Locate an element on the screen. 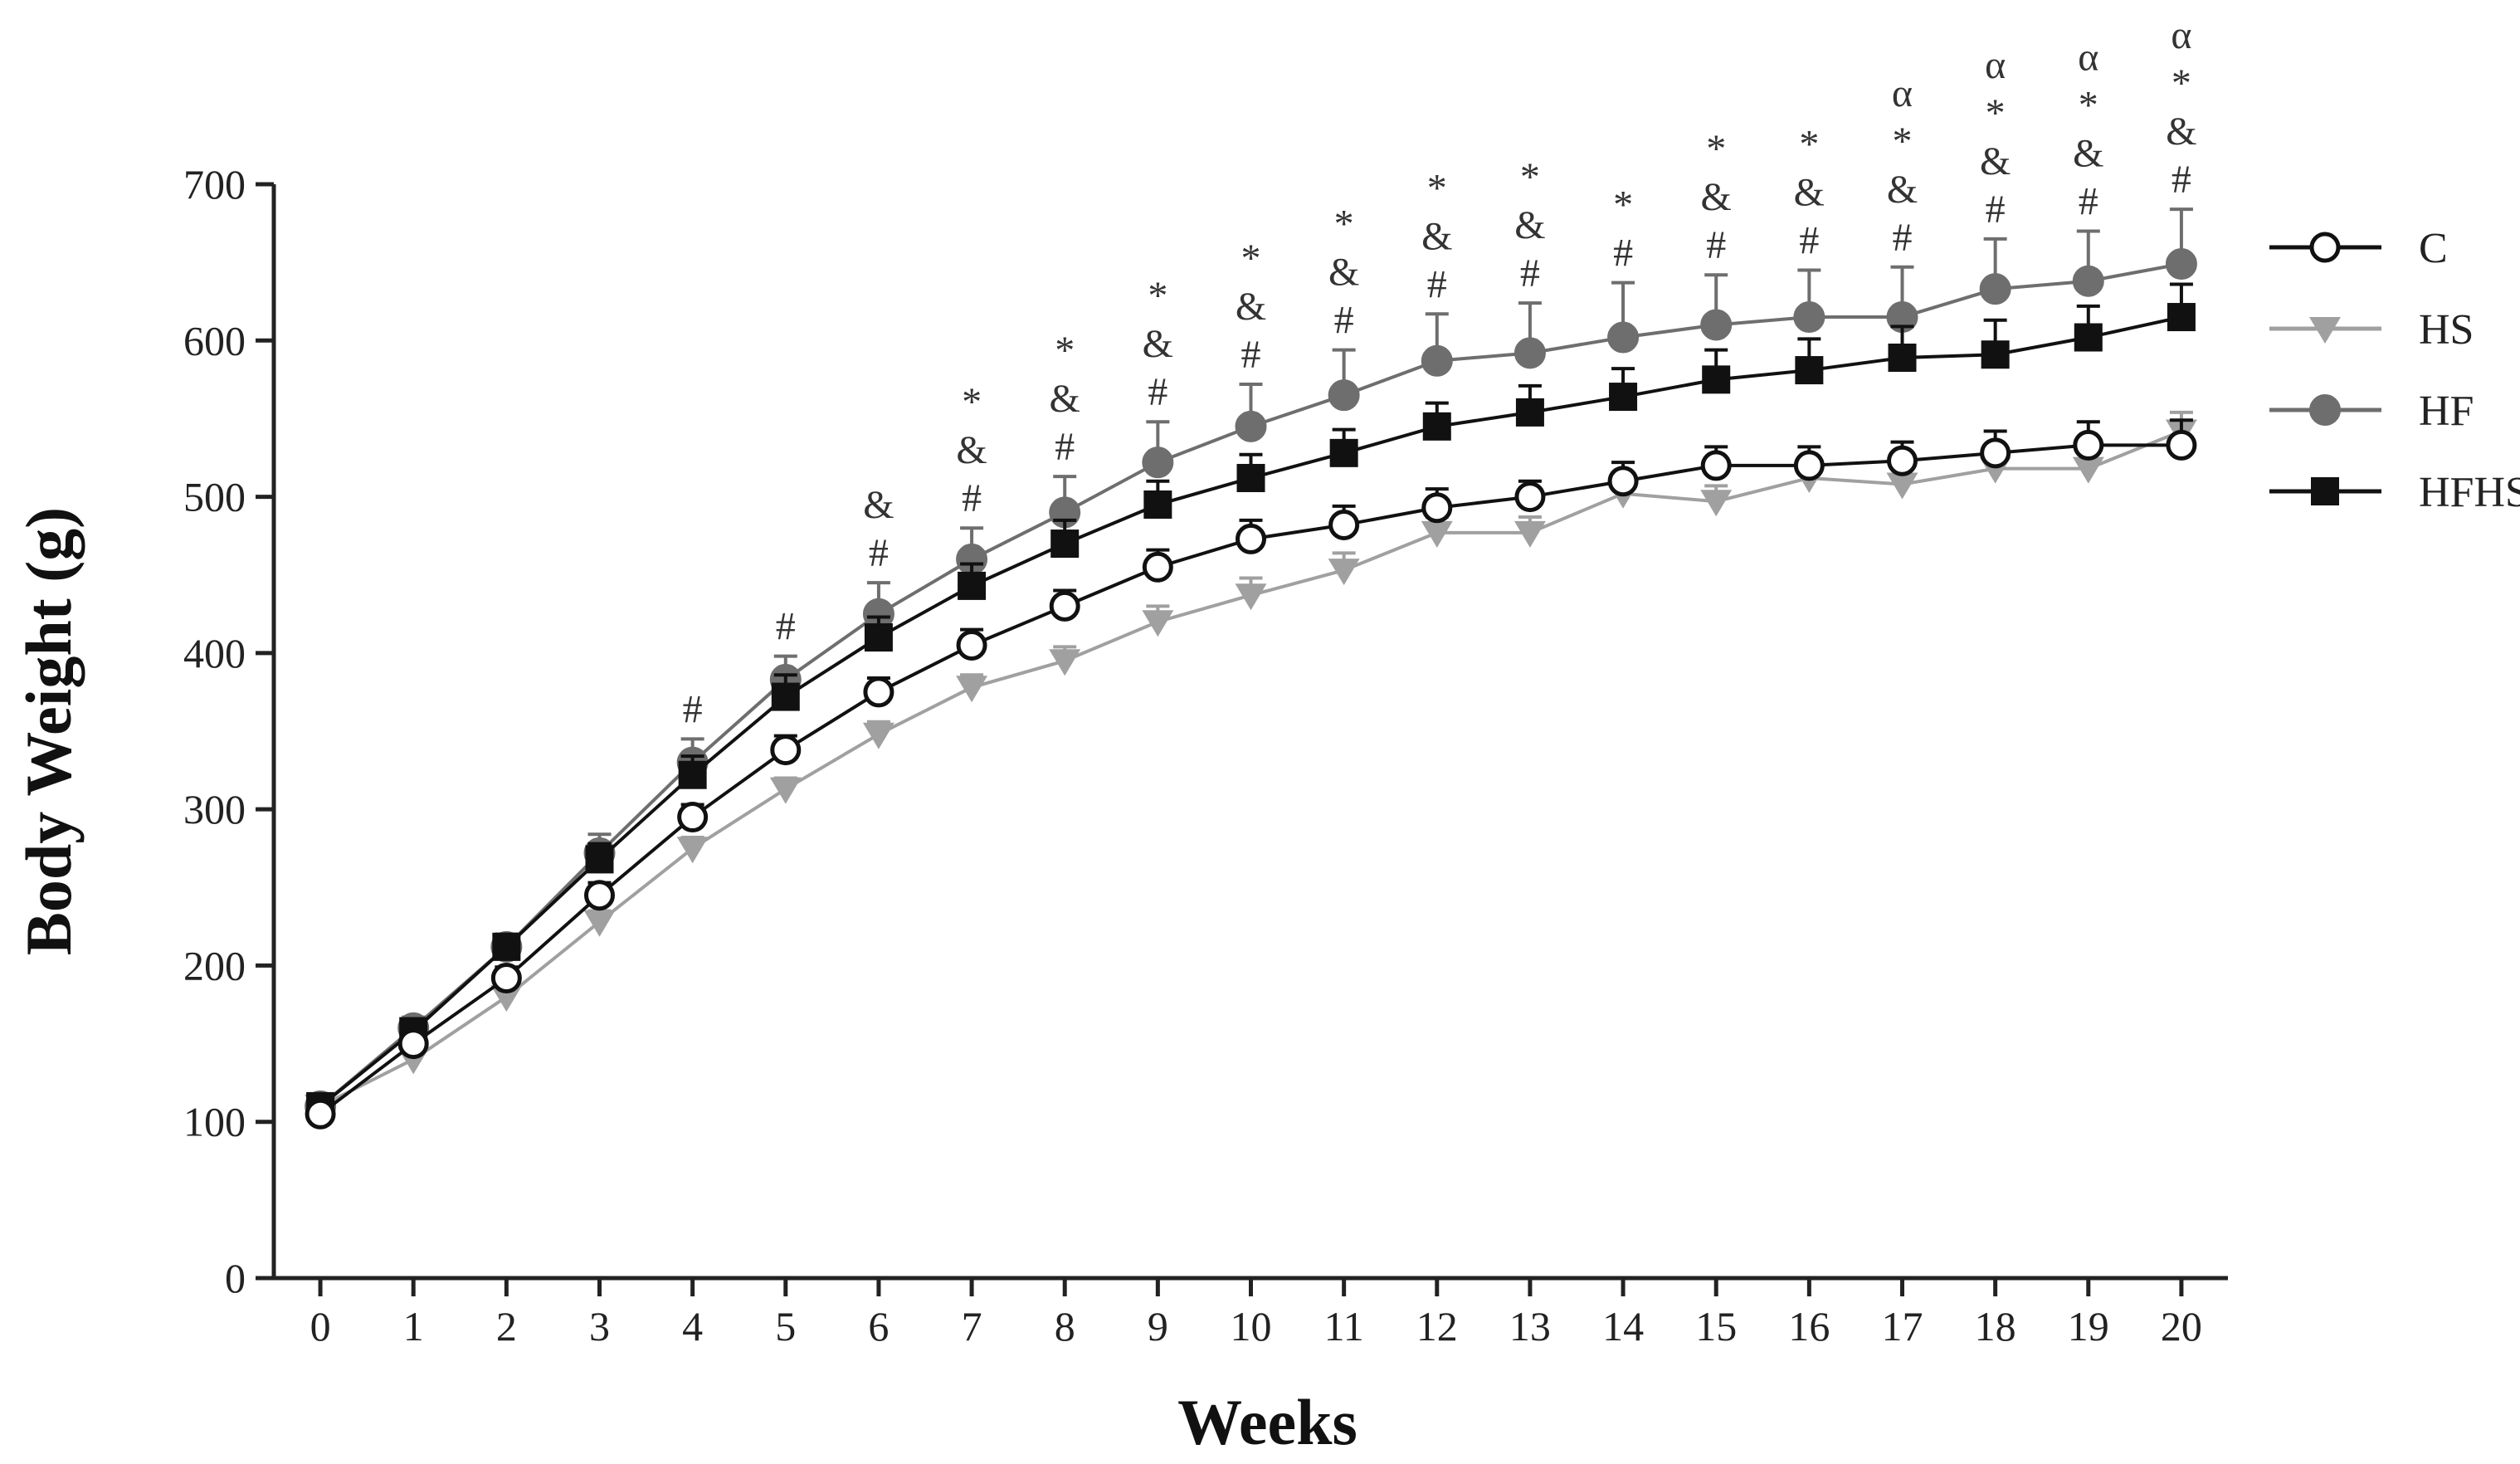  x-tick-label: 17 is located at coordinates (1902, 1326).